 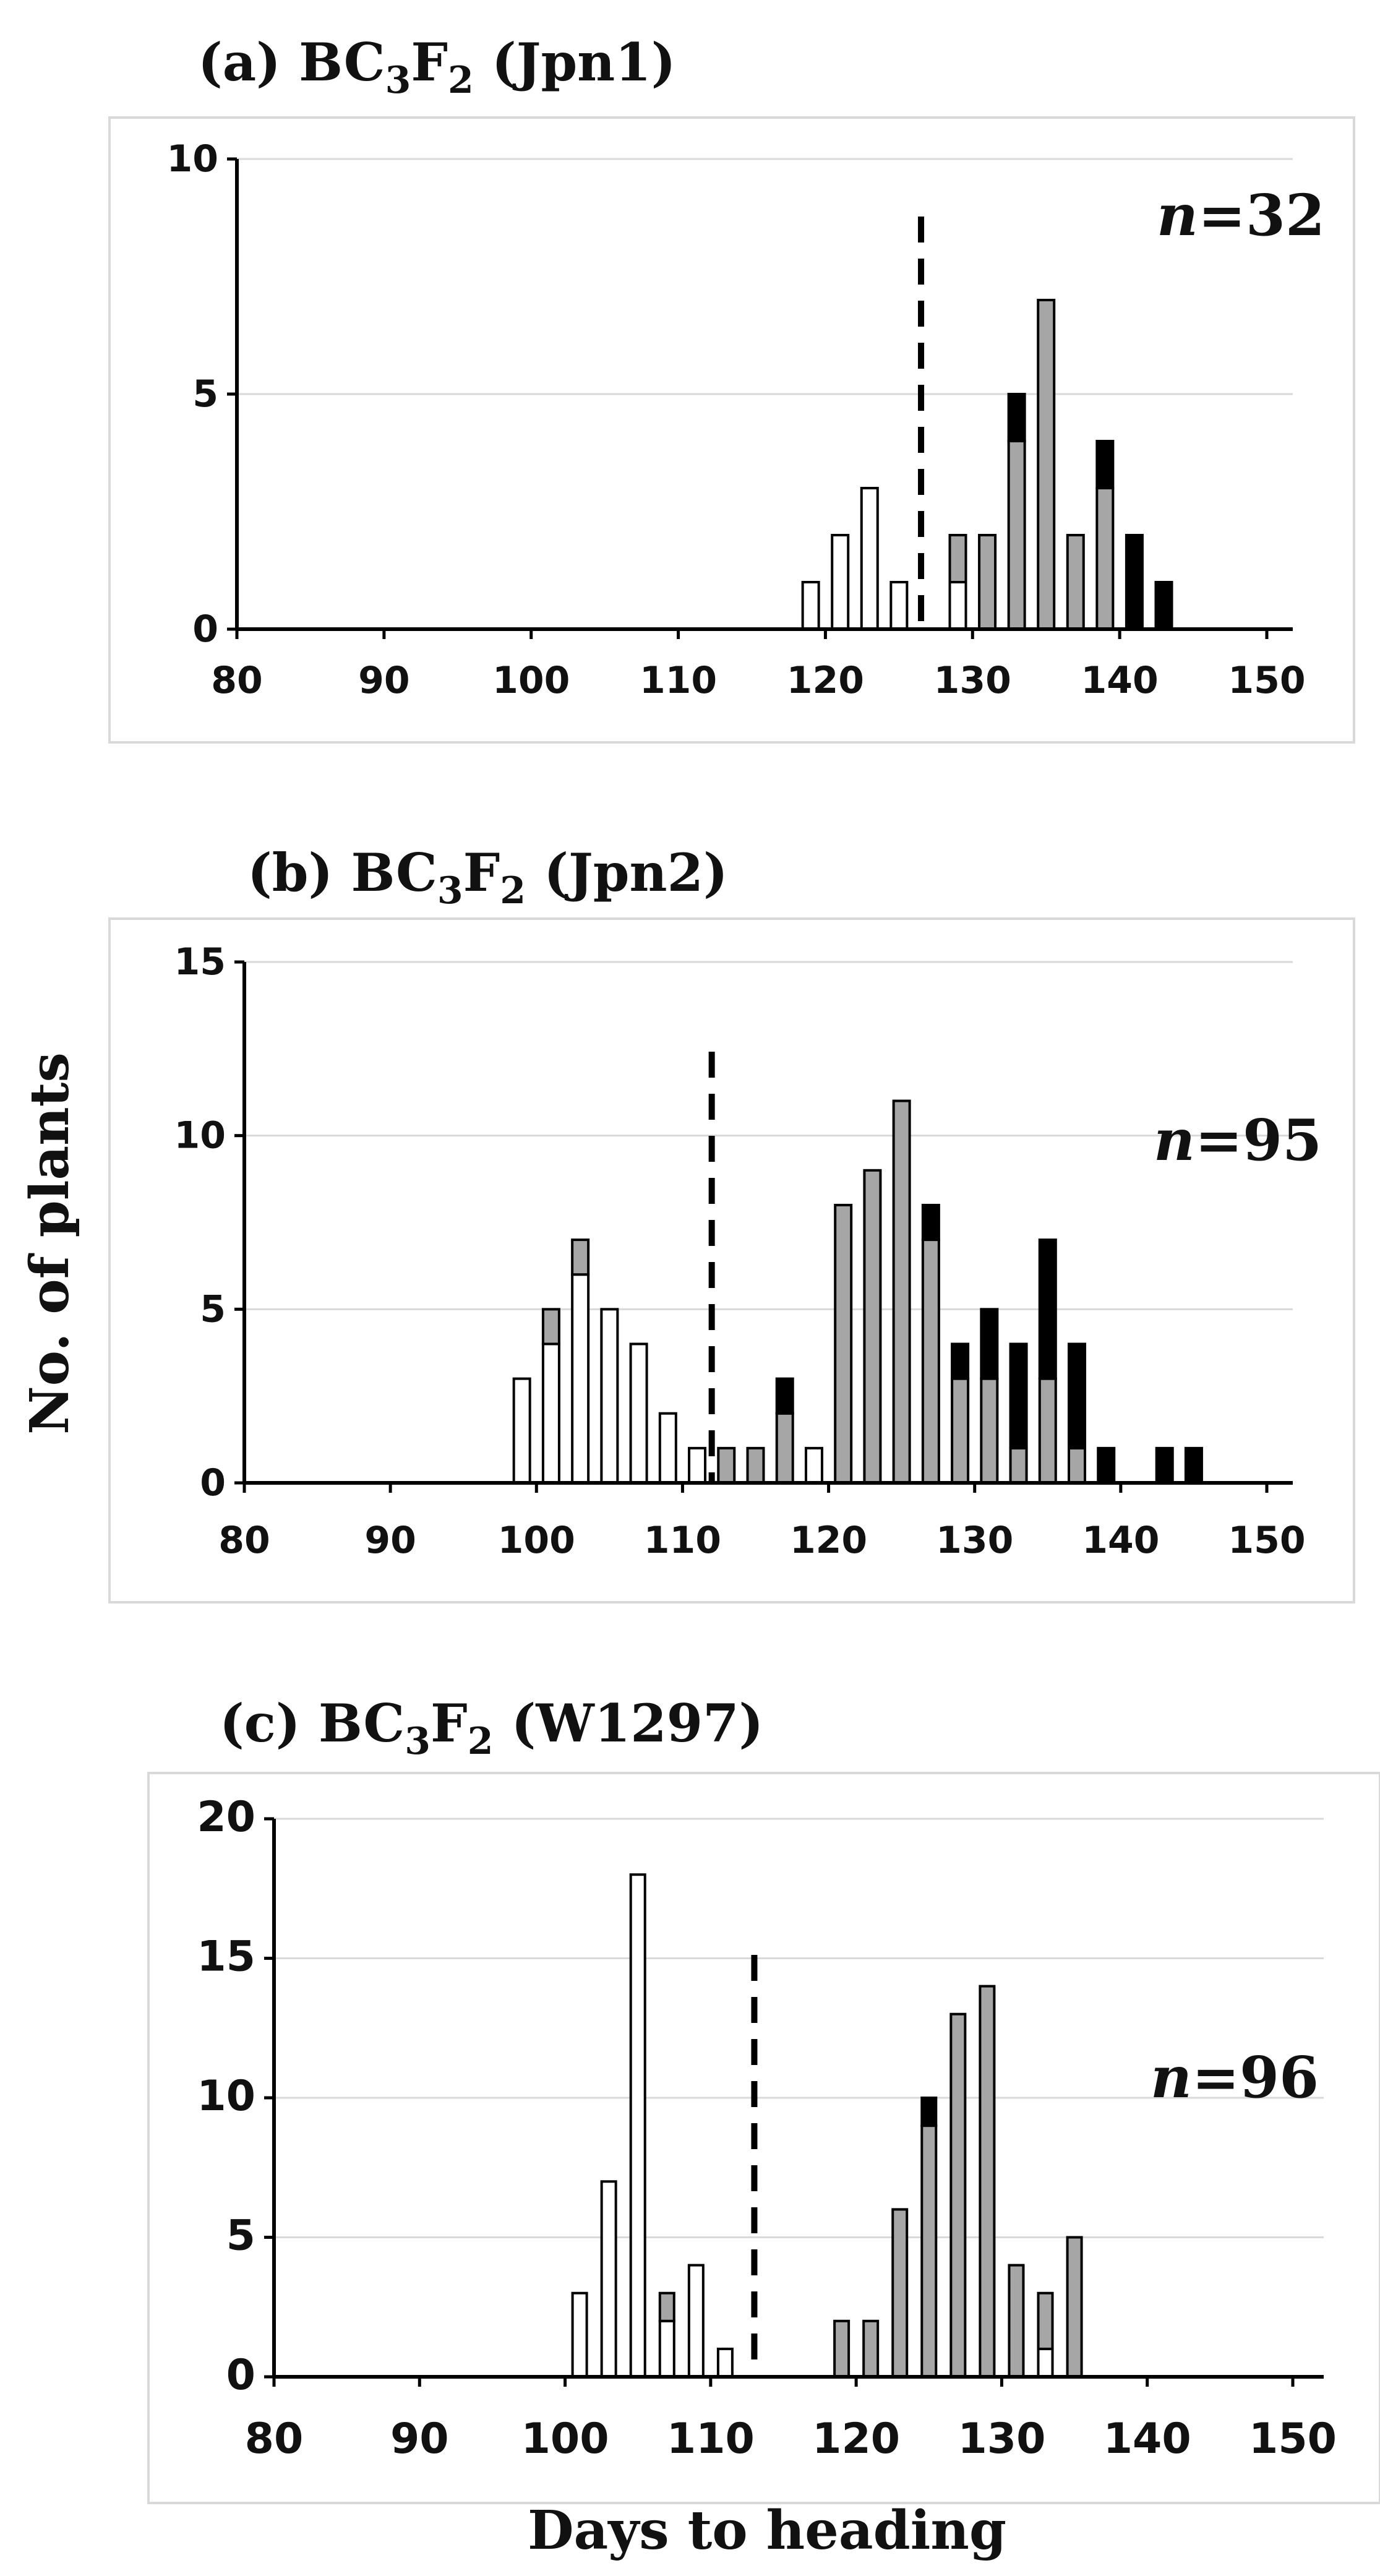 What do you see at coordinates (1238, 1140) in the screenshot?
I see `panel-b-n-label: n=95` at bounding box center [1238, 1140].